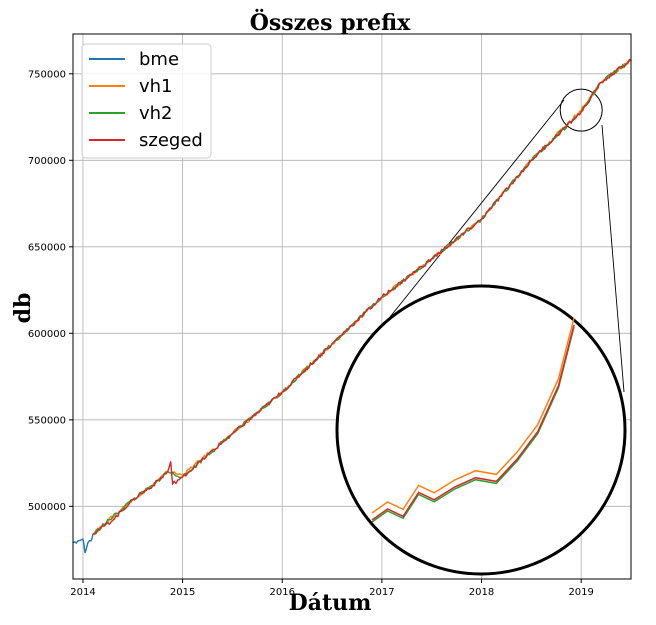 The width and height of the screenshot is (656, 625). I want to click on y-axis-label: db, so click(23, 308).